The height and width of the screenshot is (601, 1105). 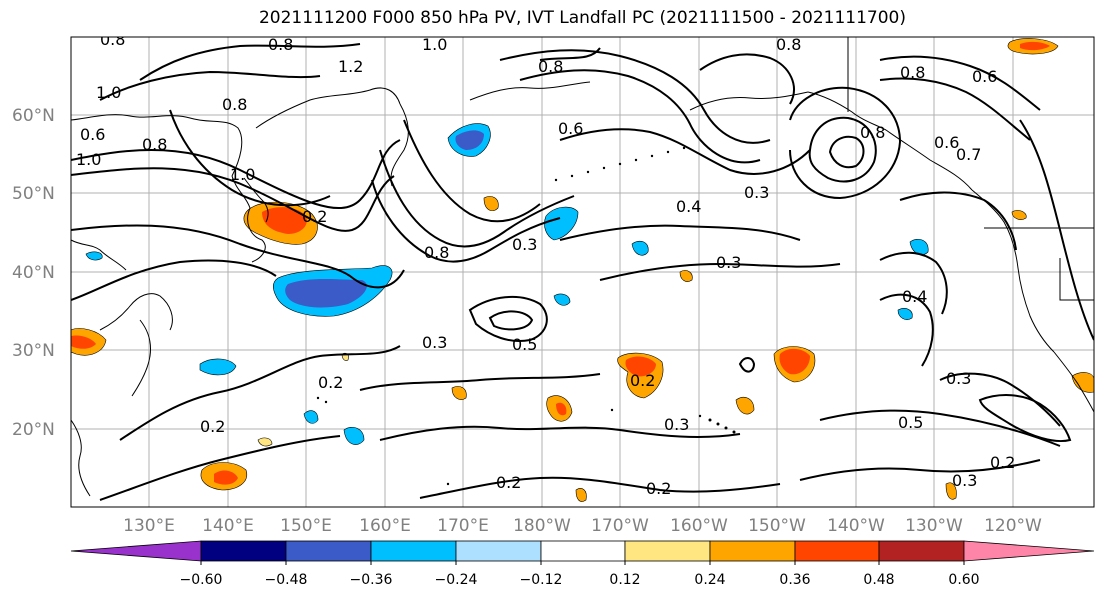 I want to click on lon-label: 150°W, so click(x=777, y=526).